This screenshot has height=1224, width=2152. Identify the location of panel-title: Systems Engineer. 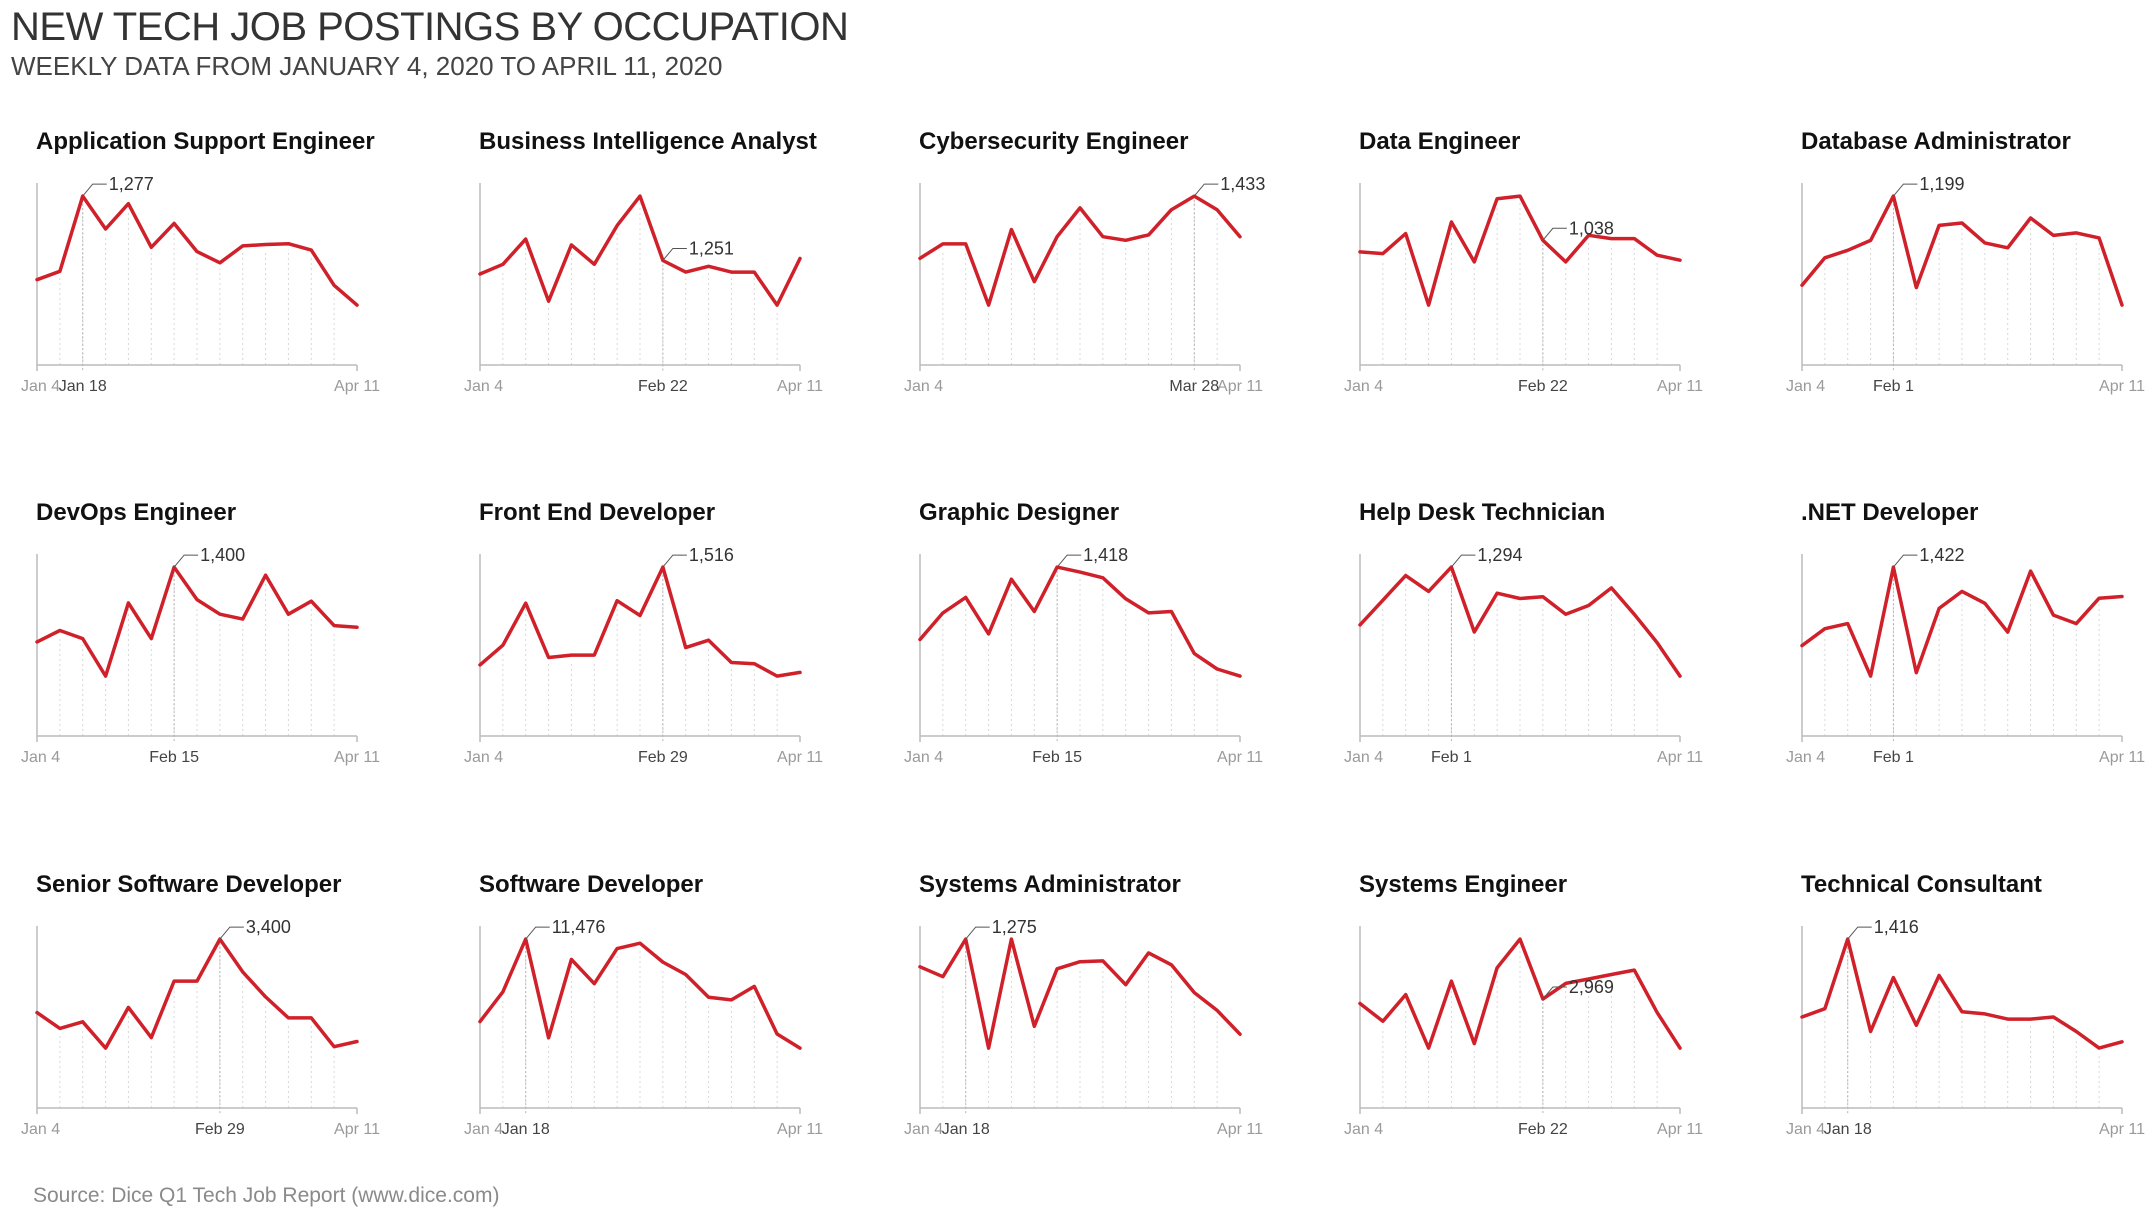
(1463, 884).